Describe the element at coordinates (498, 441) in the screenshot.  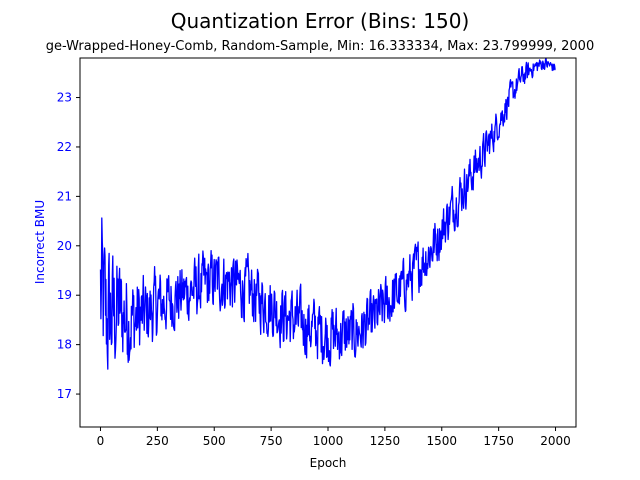
I see `x-tick-label: 1750` at that location.